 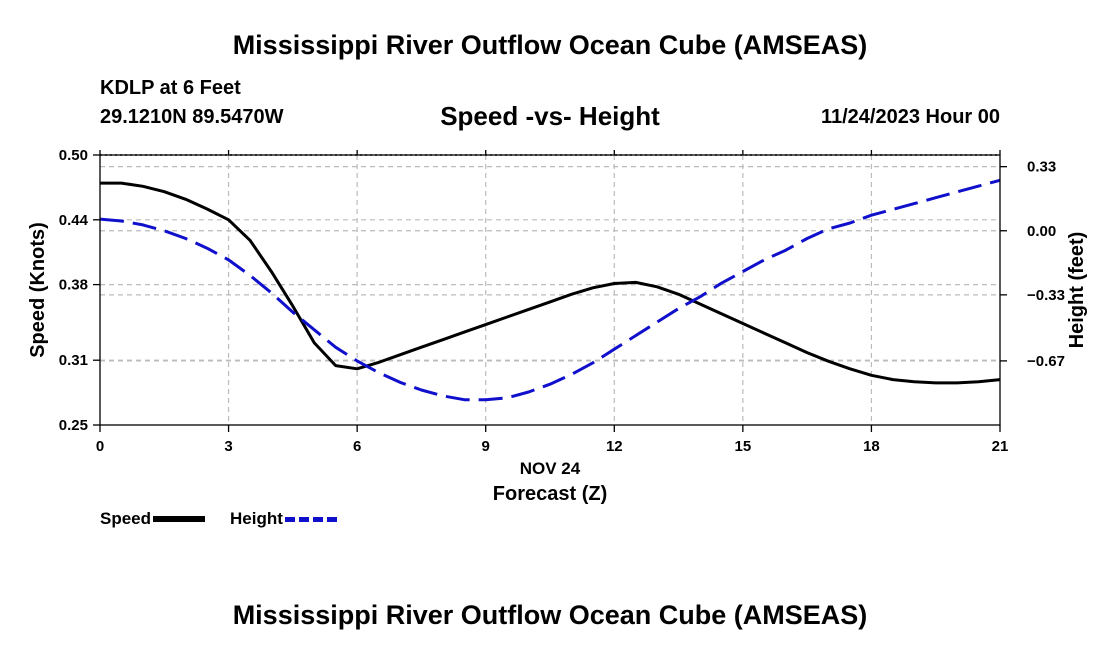 I want to click on y-axis-label: Speed (Knots), so click(x=38, y=290).